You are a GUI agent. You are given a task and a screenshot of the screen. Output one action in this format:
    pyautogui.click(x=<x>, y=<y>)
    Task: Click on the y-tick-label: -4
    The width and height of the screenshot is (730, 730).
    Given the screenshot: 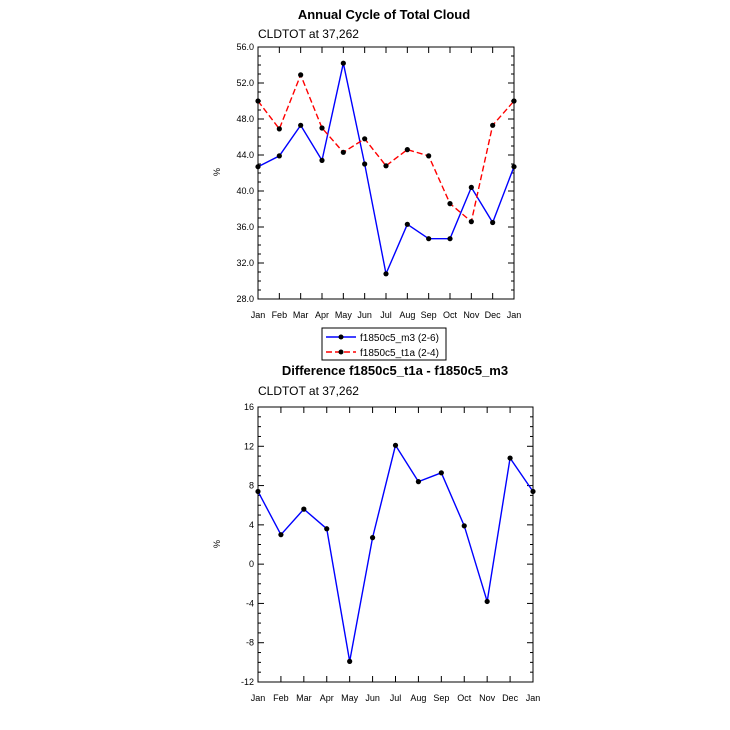 What is the action you would take?
    pyautogui.click(x=250, y=603)
    